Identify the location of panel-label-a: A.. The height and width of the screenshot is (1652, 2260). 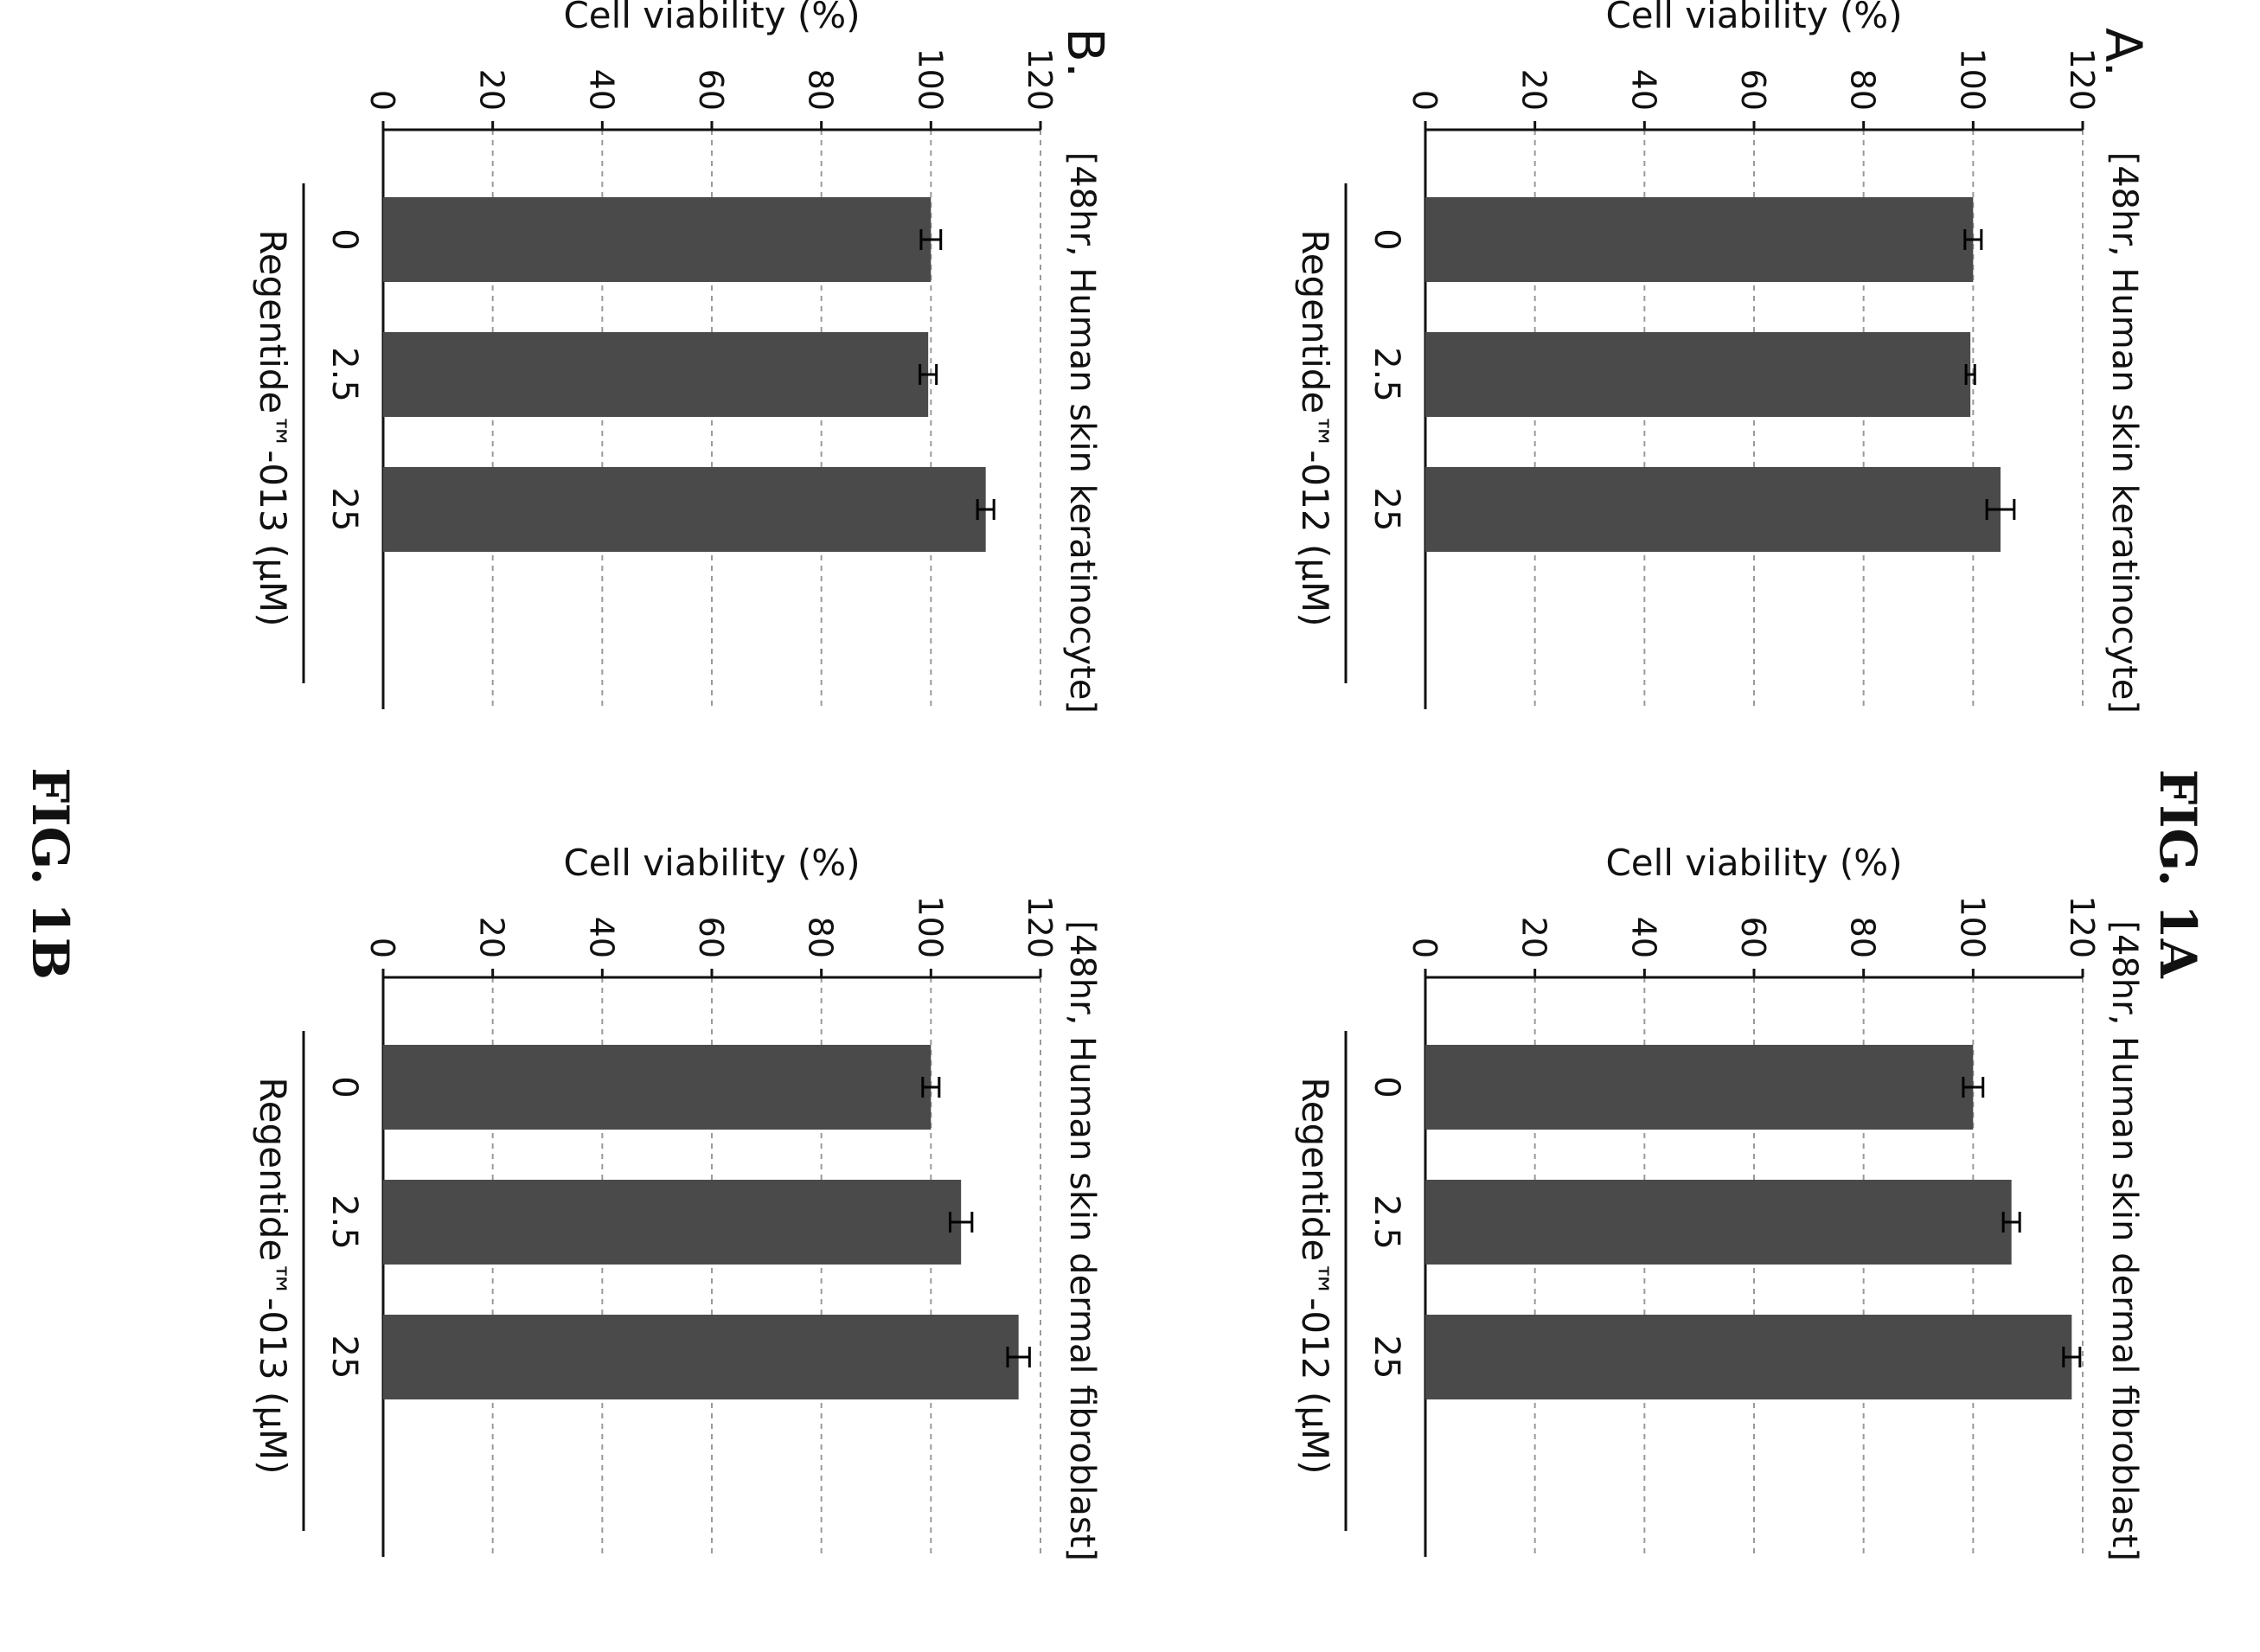
(2123, 52).